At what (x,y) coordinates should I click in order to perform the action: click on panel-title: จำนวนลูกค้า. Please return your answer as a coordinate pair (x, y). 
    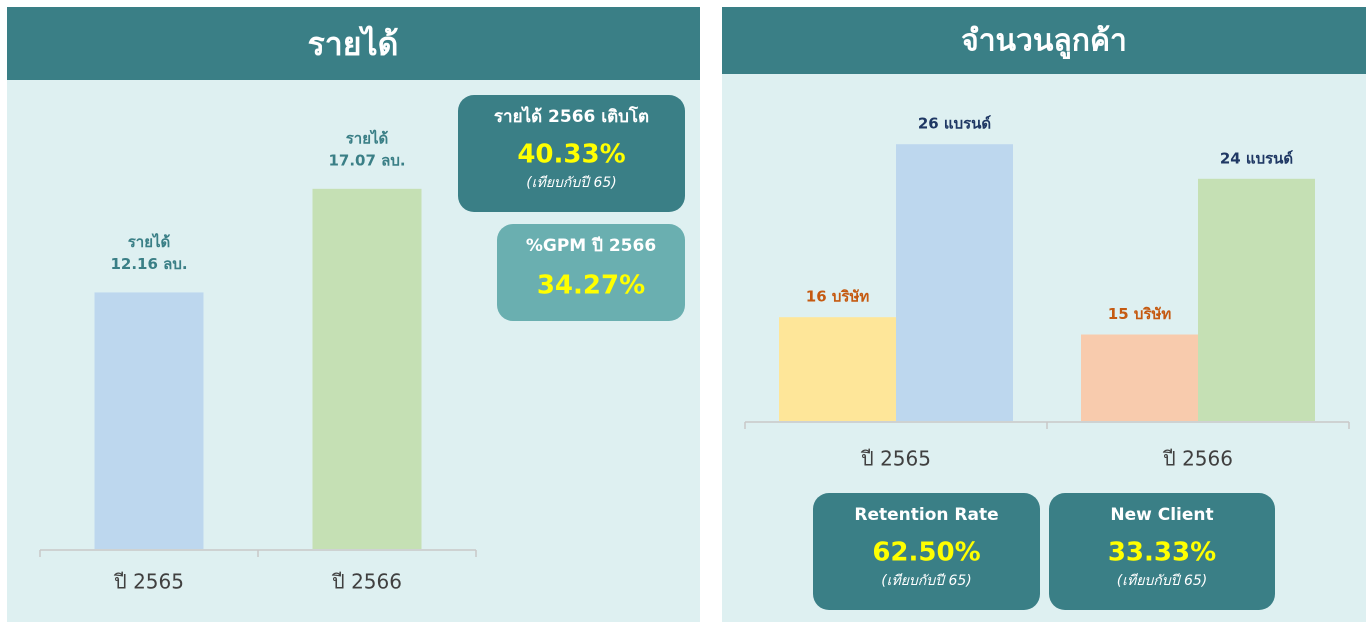
    Looking at the image, I should click on (1044, 42).